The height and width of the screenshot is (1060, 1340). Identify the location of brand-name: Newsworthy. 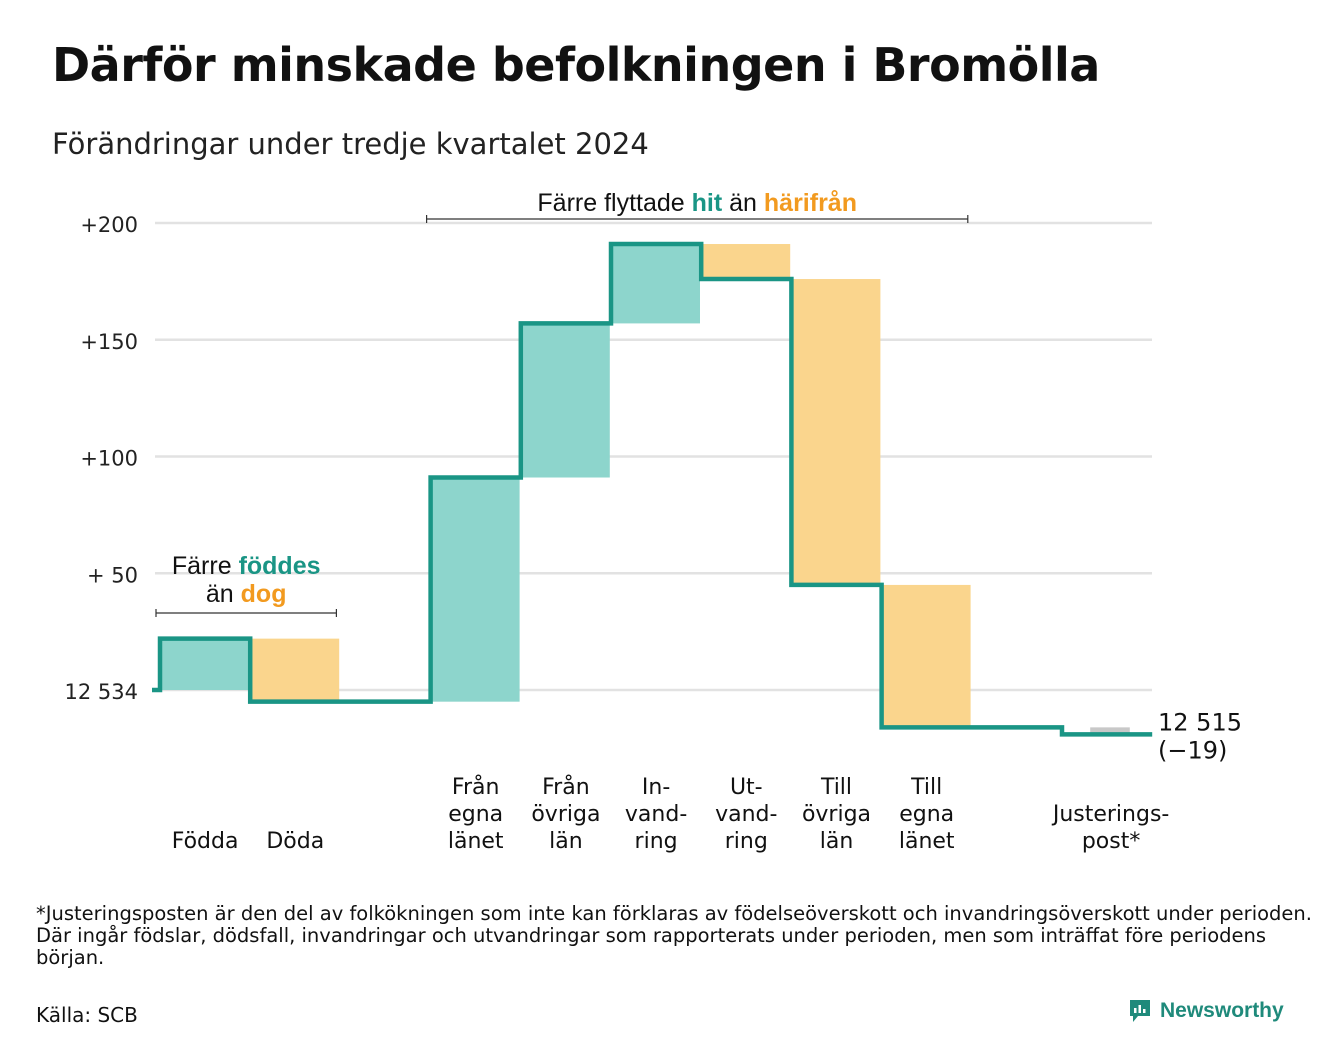
(1222, 1010).